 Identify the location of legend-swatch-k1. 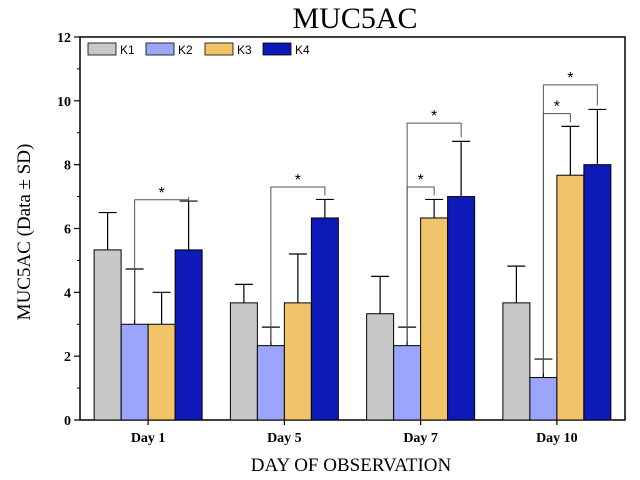
(102, 49).